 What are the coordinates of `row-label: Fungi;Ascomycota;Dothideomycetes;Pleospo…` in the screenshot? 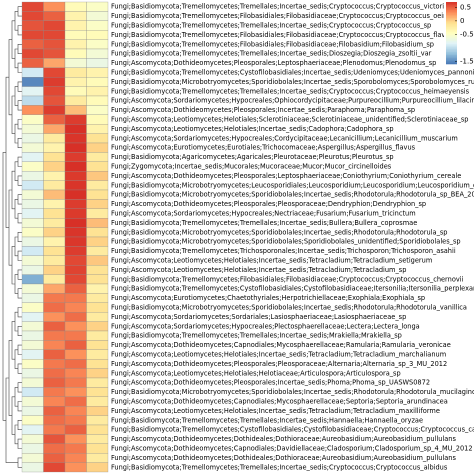 It's located at (279, 364).